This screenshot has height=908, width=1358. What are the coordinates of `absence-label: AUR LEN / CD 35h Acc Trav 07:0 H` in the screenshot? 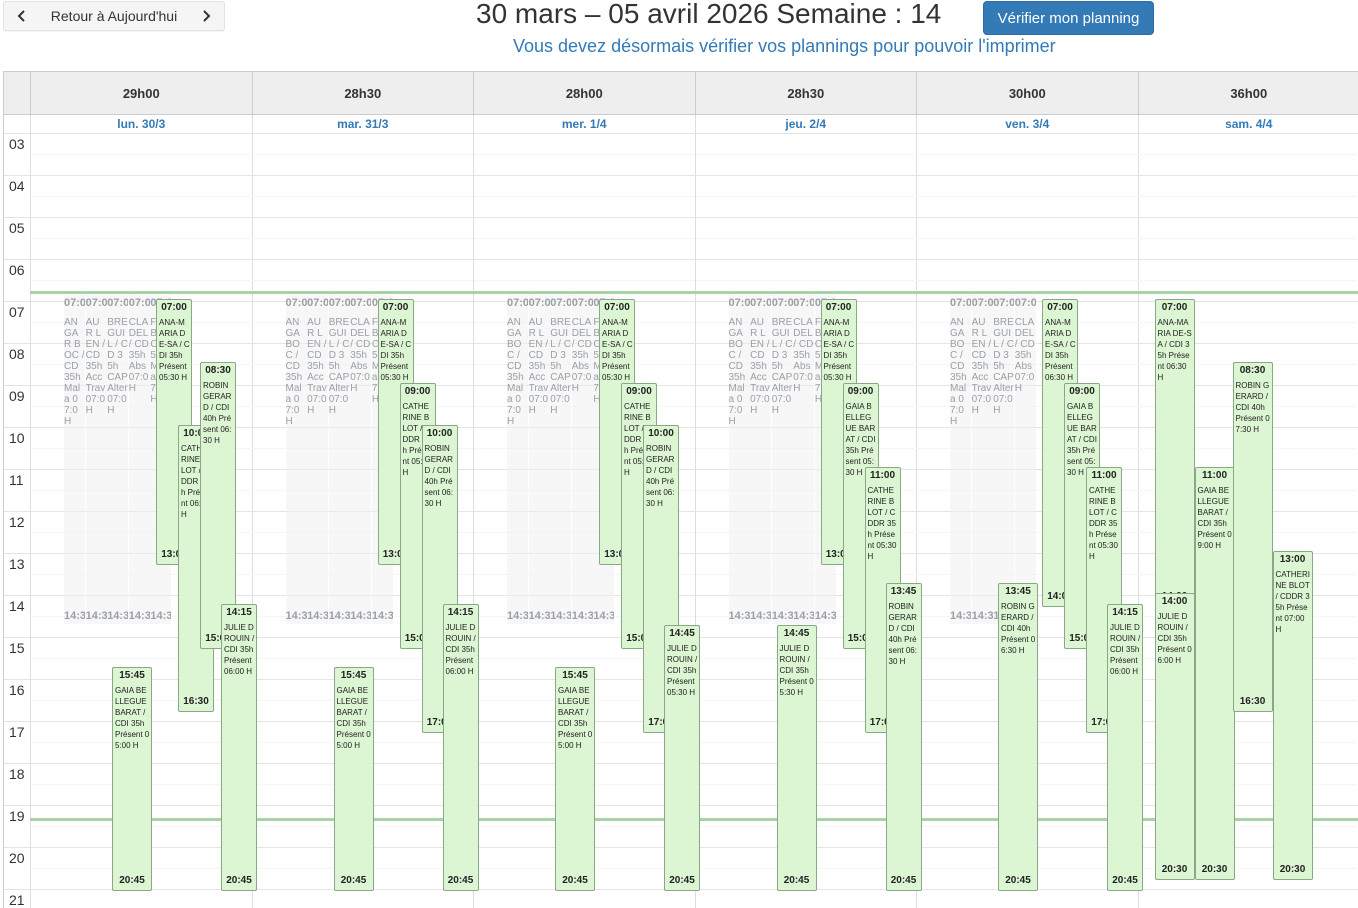 It's located at (95, 366).